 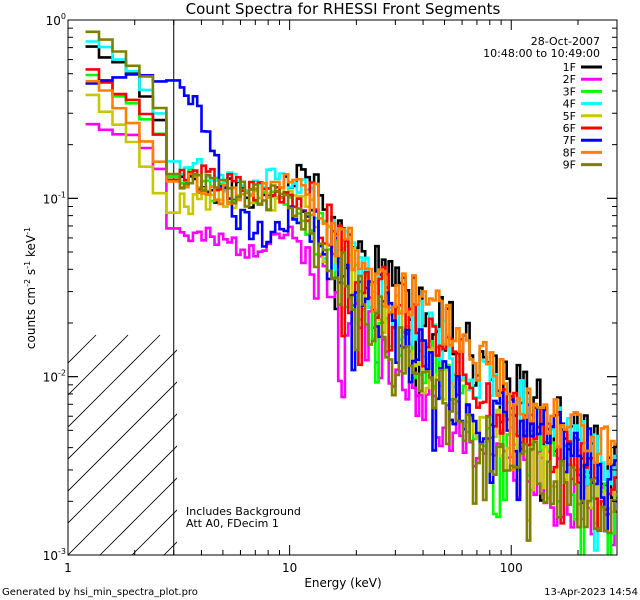 What do you see at coordinates (232, 523) in the screenshot?
I see `annotation-attenuator: Att A0, FDecim 1` at bounding box center [232, 523].